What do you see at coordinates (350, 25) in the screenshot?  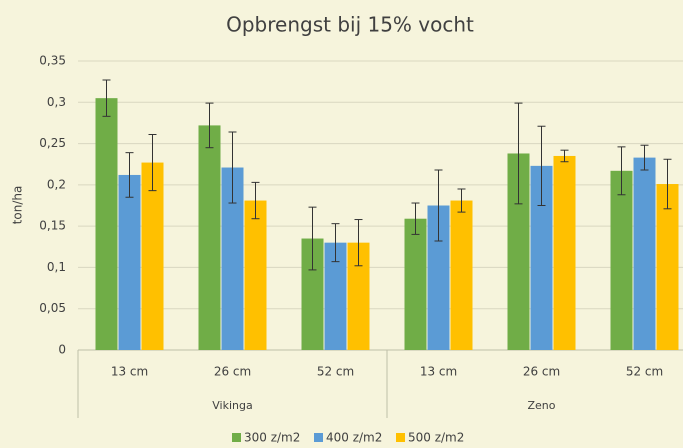 I see `chart-title: Opbrengst bij 15% vocht` at bounding box center [350, 25].